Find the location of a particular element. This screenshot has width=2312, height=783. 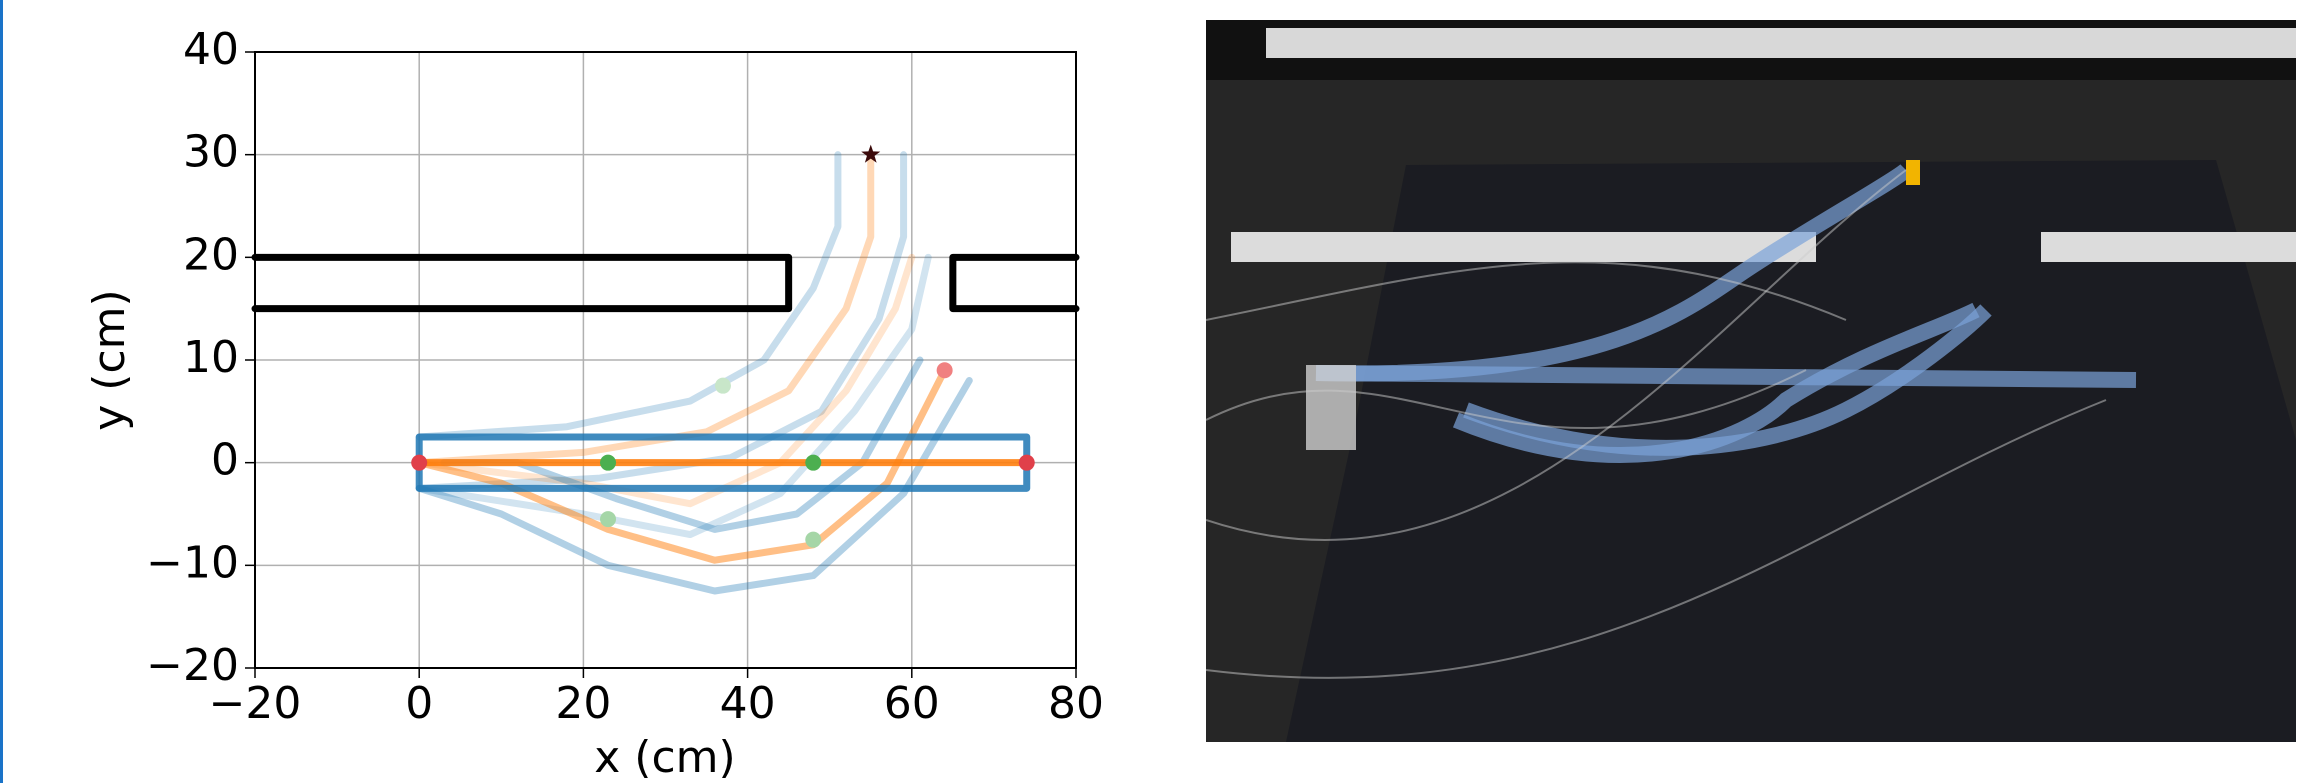

x-tick-label: 60 is located at coordinates (912, 703).